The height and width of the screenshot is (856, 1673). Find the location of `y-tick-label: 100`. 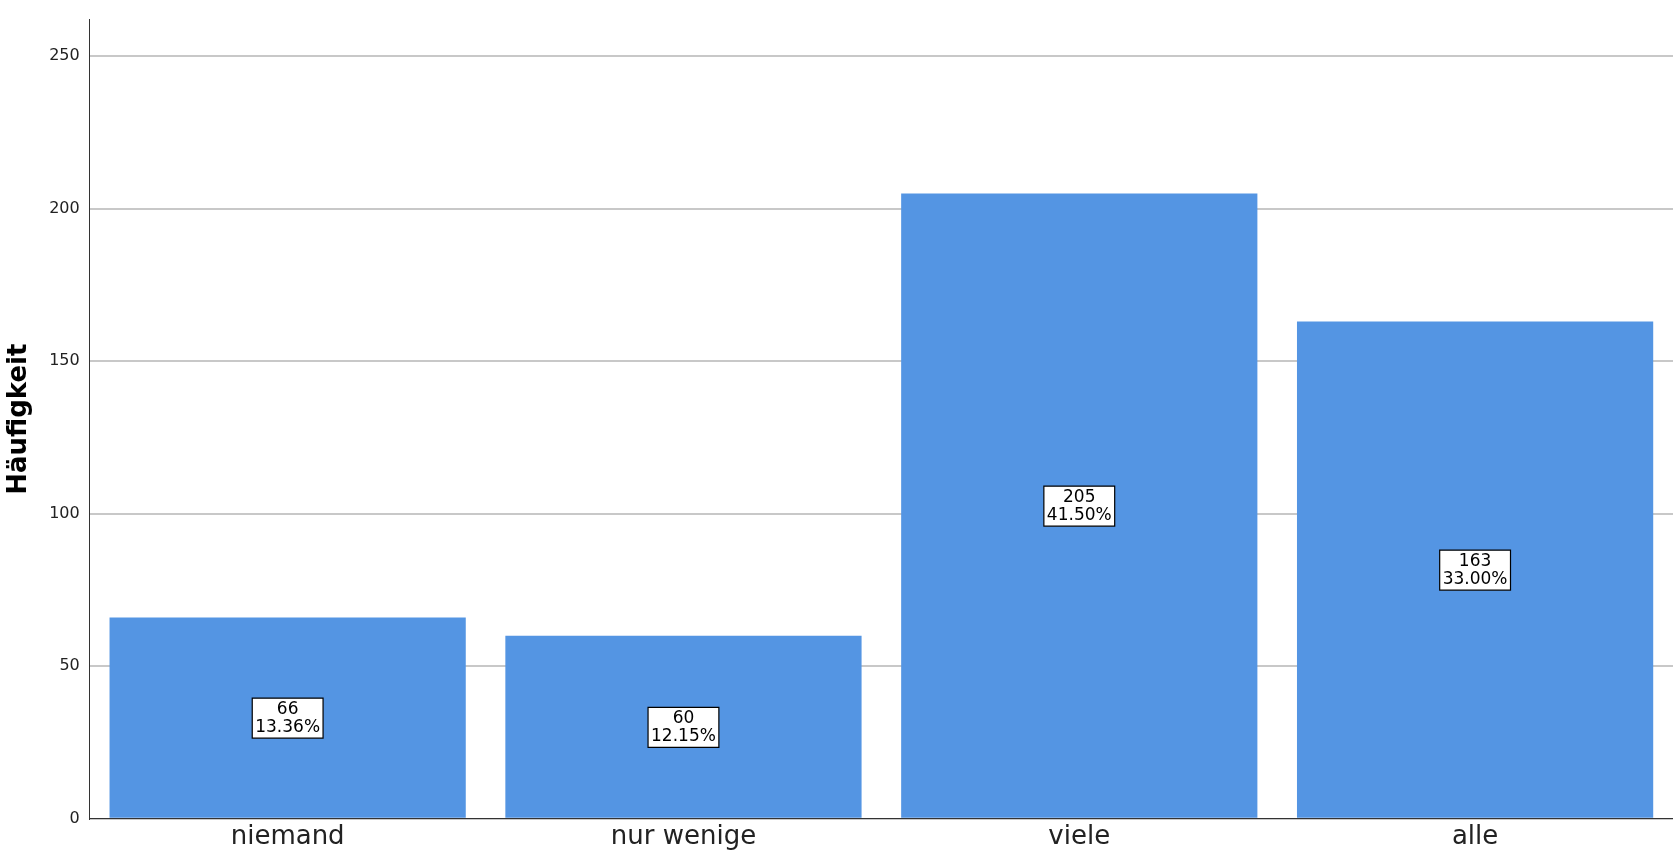

y-tick-label: 100 is located at coordinates (64, 512).